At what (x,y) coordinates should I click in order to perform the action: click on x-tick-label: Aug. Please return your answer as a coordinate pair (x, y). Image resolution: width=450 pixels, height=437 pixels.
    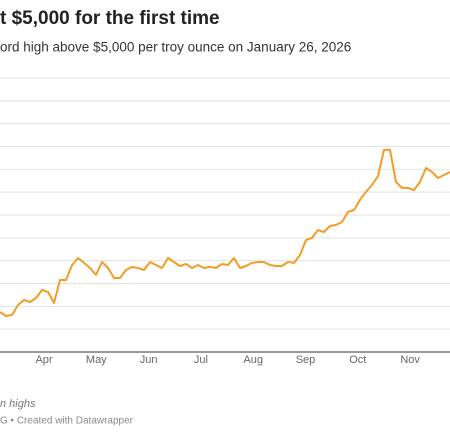
    Looking at the image, I should click on (253, 360).